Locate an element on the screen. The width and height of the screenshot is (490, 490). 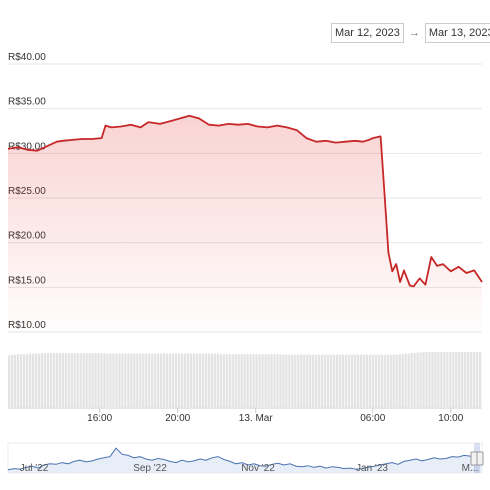
navigator-right-handle is located at coordinates (480, 458).